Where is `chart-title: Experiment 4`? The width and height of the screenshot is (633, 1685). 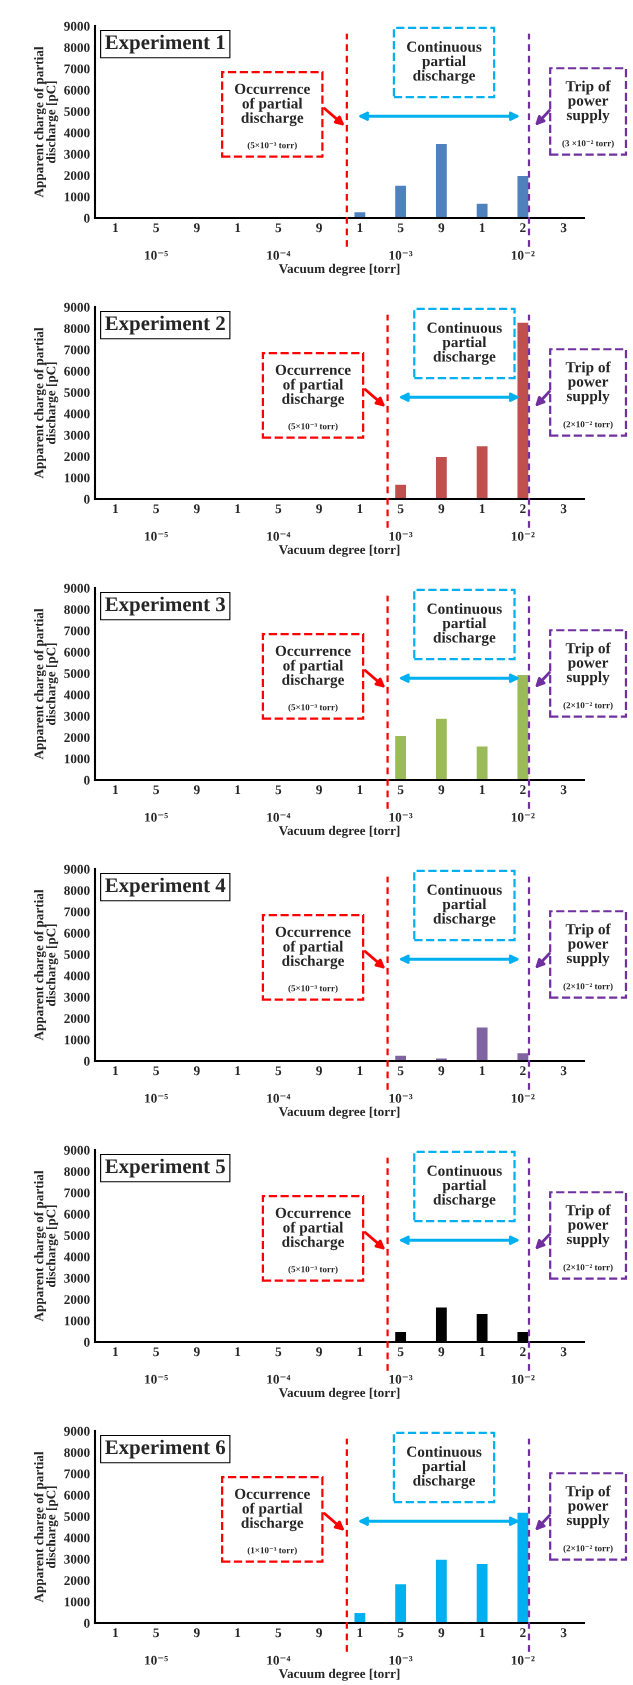
chart-title: Experiment 4 is located at coordinates (165, 887).